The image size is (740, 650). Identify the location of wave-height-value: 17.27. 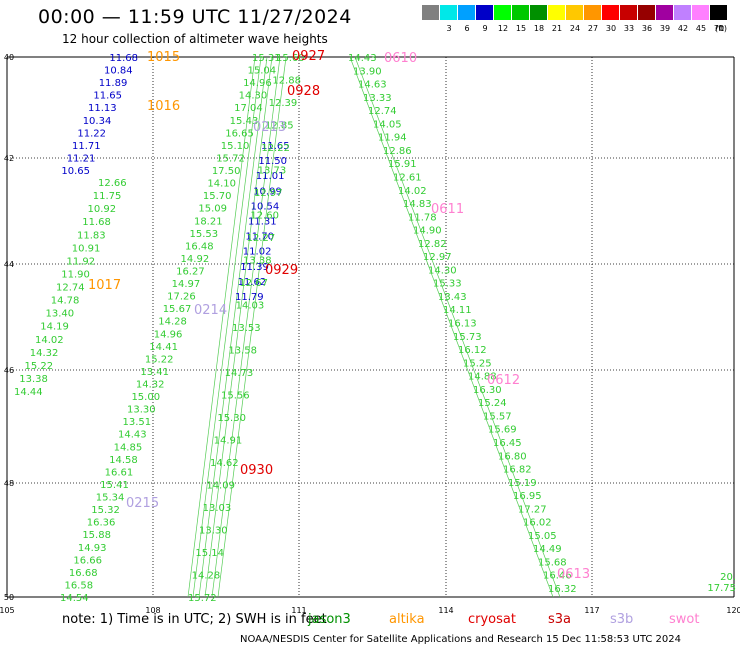
(532, 509).